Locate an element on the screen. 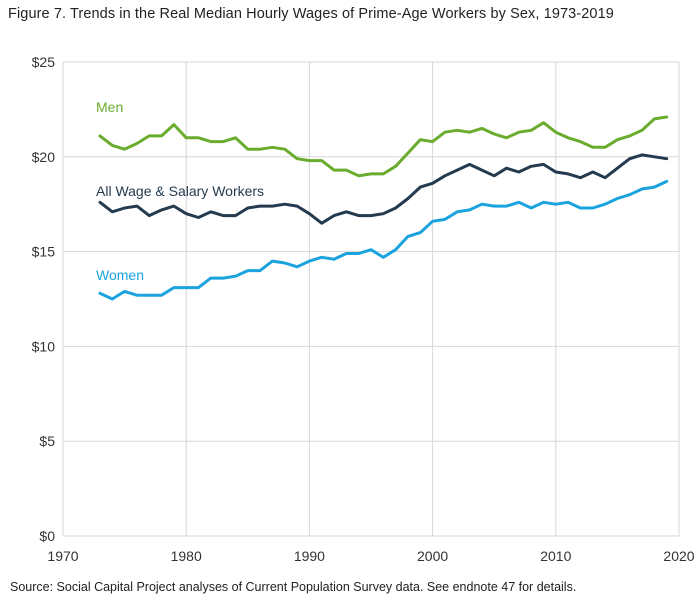  x-tick-label: 1990 is located at coordinates (309, 556).